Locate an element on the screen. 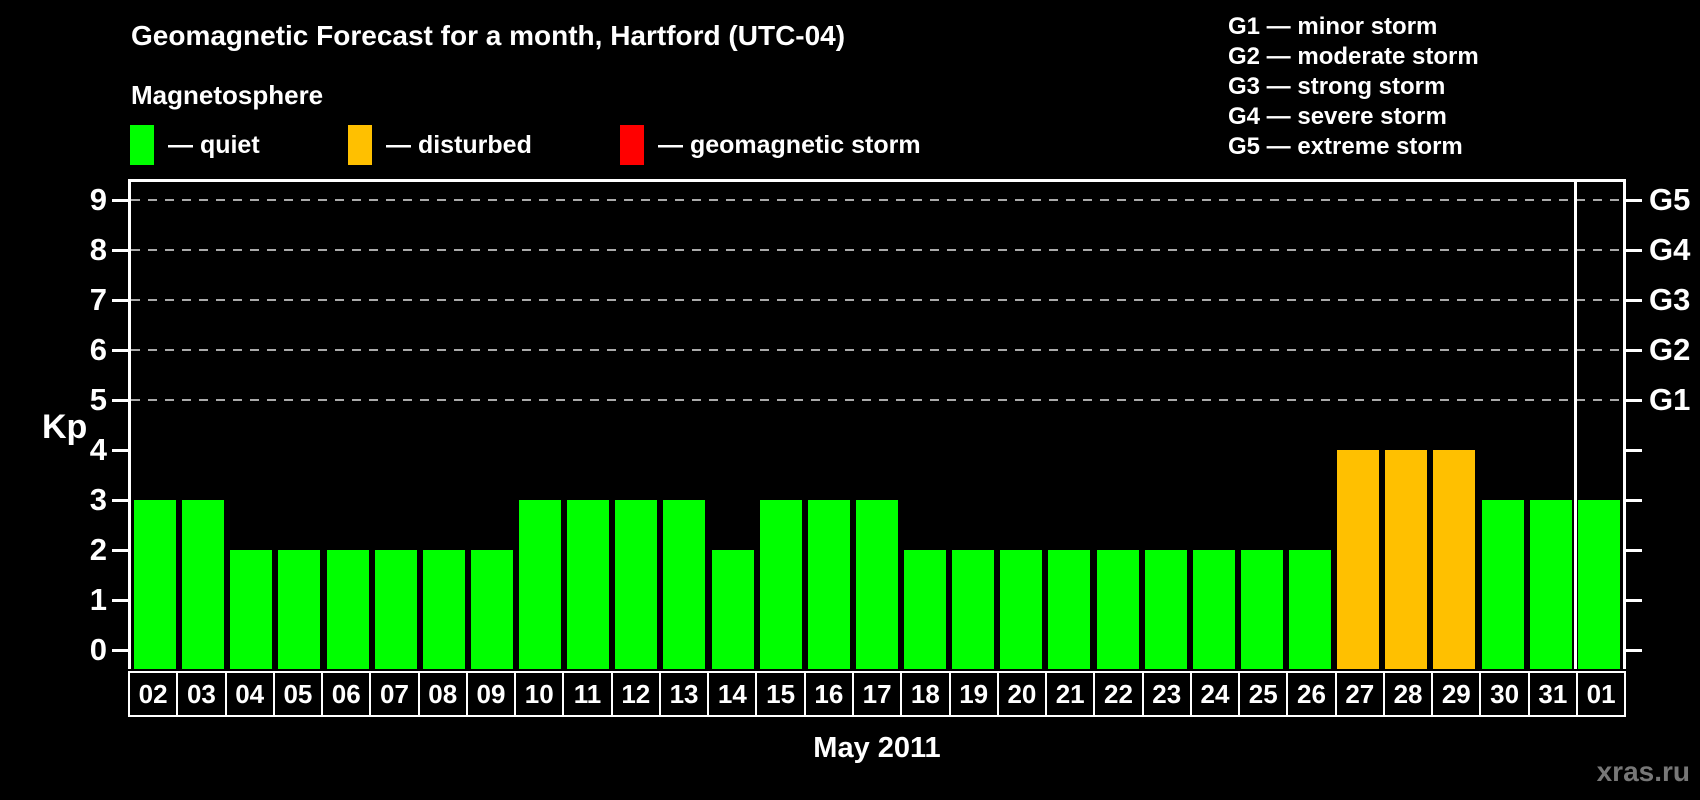  legend-item-storm: — geomagnetic storm is located at coordinates (770, 145).